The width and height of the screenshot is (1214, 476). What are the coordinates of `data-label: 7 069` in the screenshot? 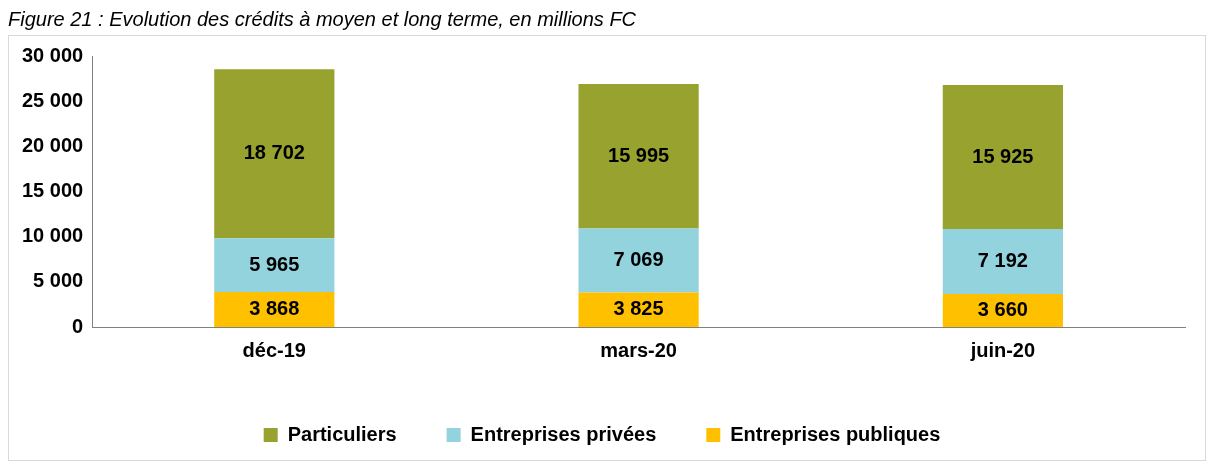 It's located at (638, 259).